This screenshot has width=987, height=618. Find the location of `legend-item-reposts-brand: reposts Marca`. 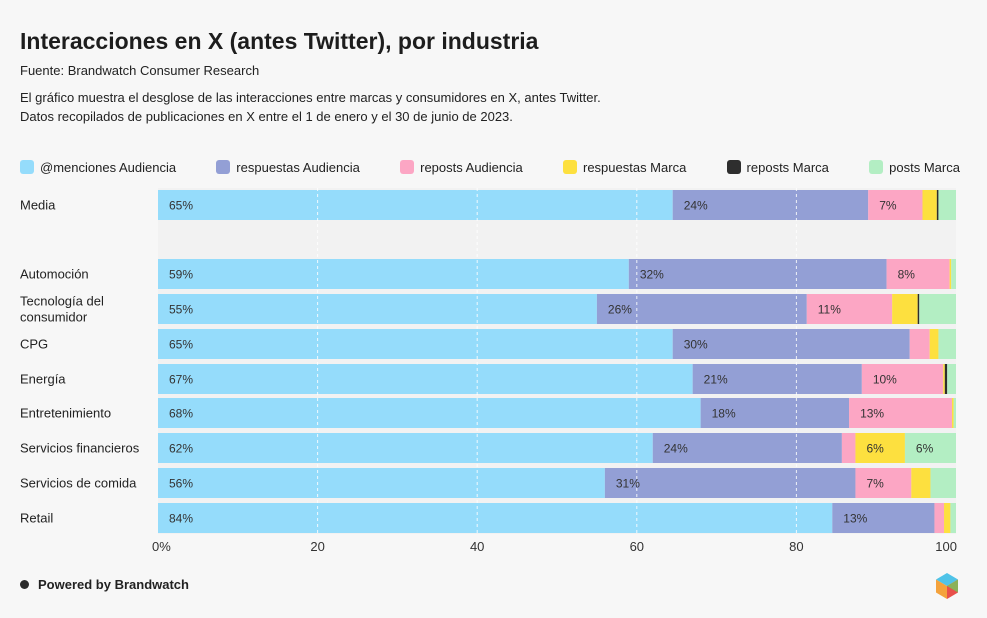

legend-item-reposts-brand: reposts Marca is located at coordinates (777, 167).